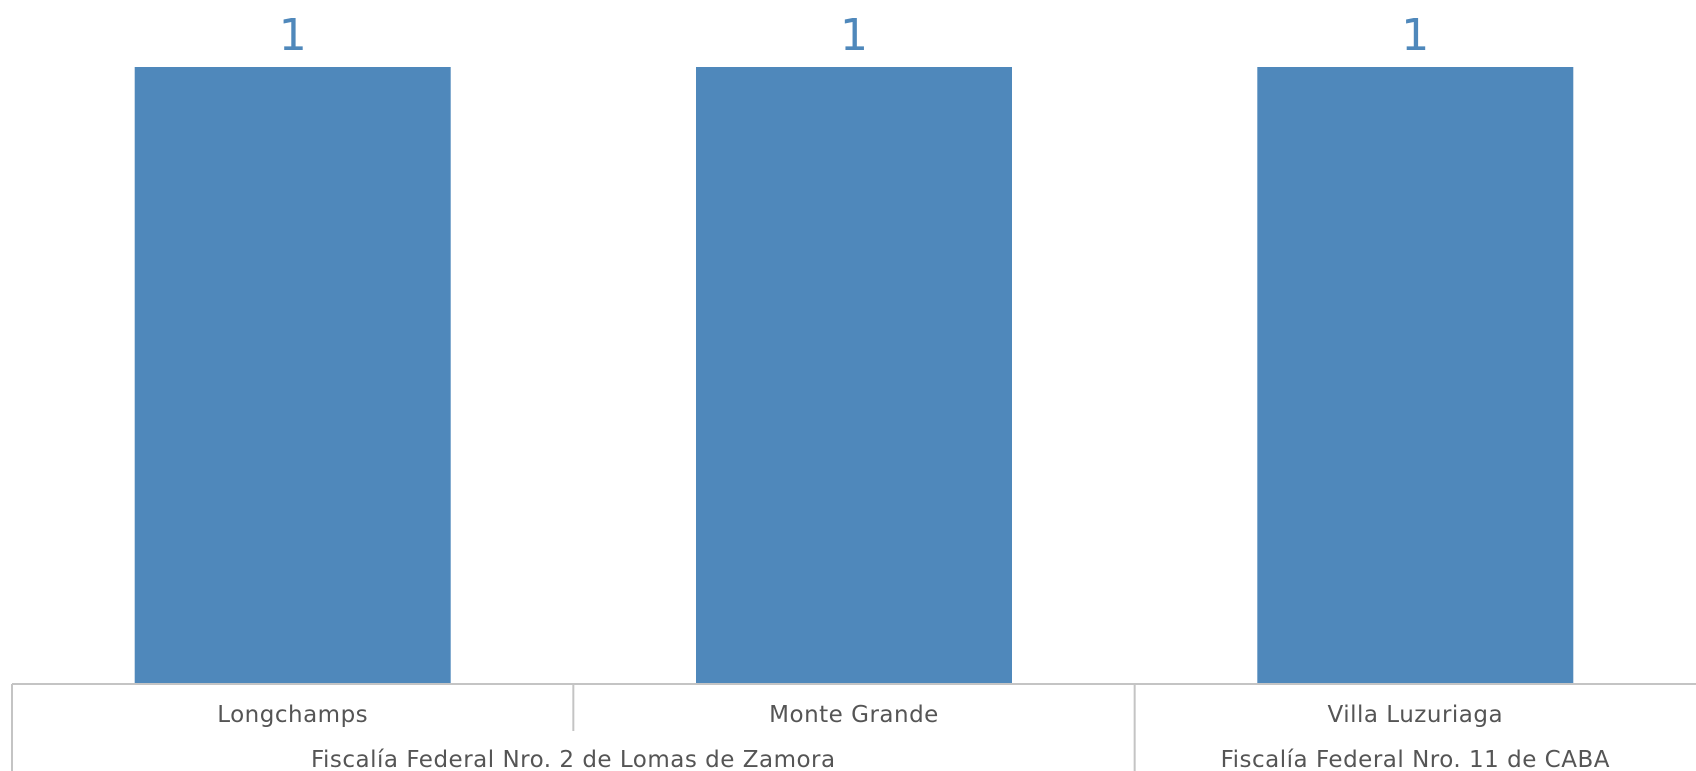 This screenshot has height=771, width=1696. I want to click on group-label-2: Fiscalía Federal Nro. 11 de CABA, so click(1415, 759).